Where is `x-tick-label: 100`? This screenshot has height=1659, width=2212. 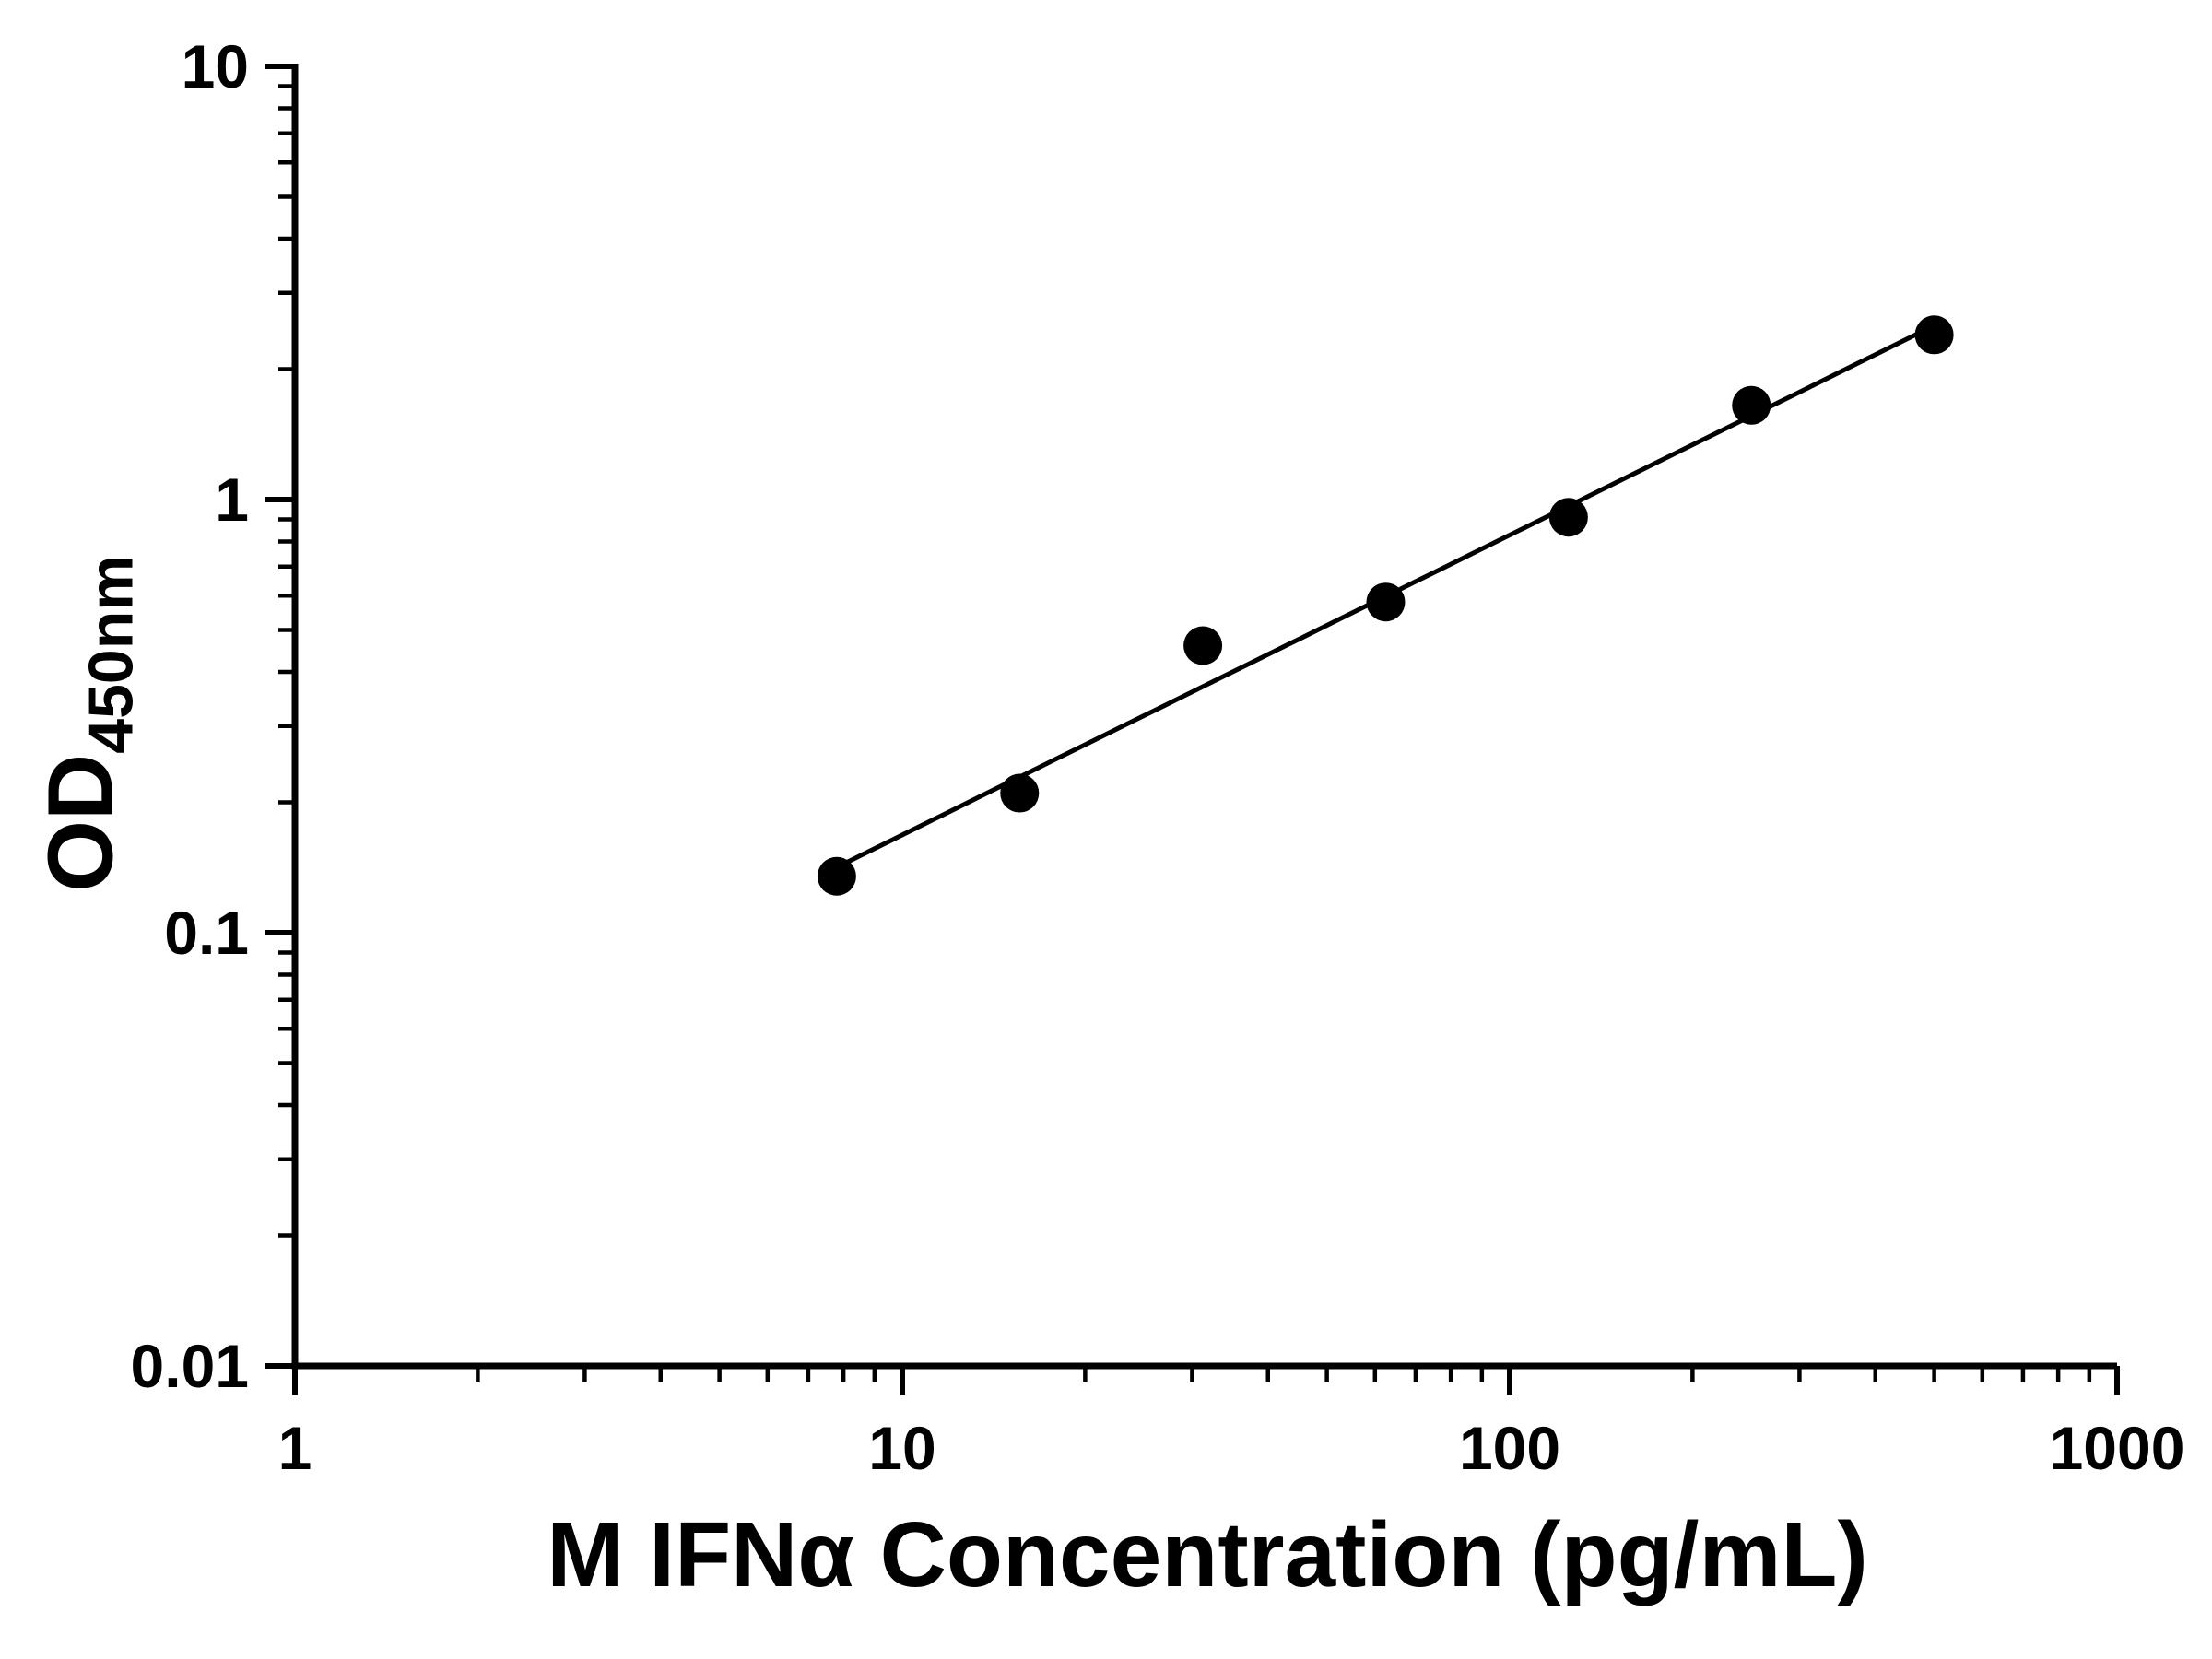
x-tick-label: 100 is located at coordinates (1509, 1448).